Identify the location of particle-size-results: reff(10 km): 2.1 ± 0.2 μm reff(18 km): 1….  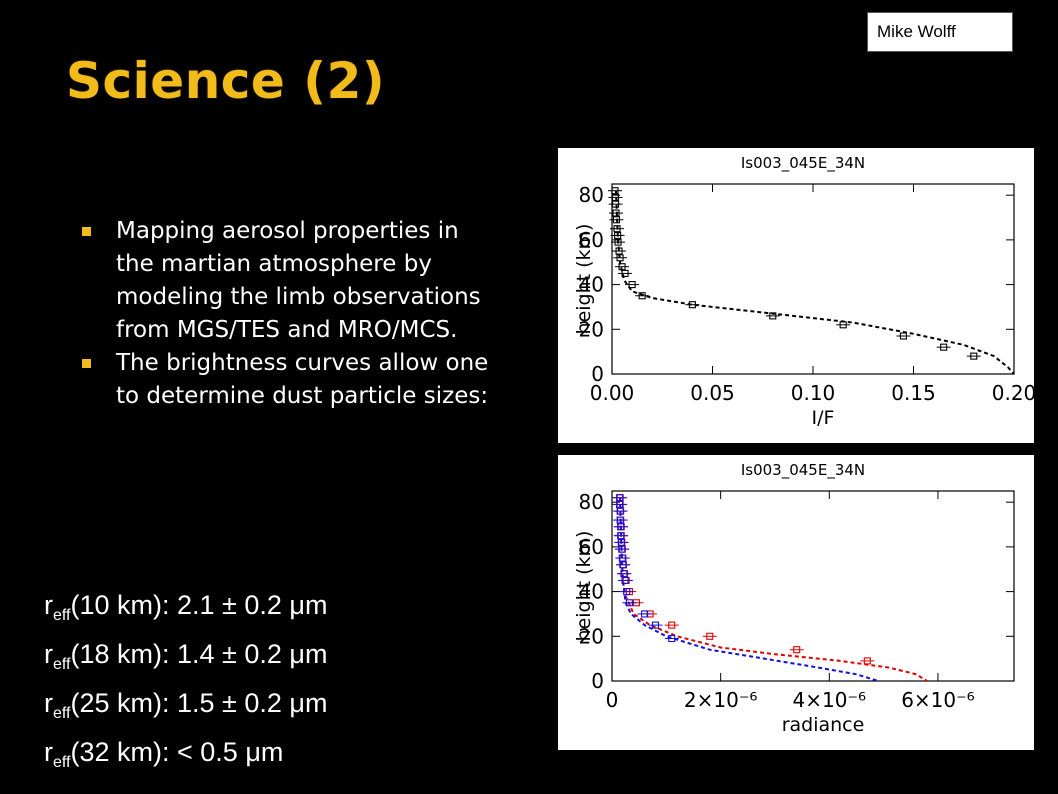
(185, 684).